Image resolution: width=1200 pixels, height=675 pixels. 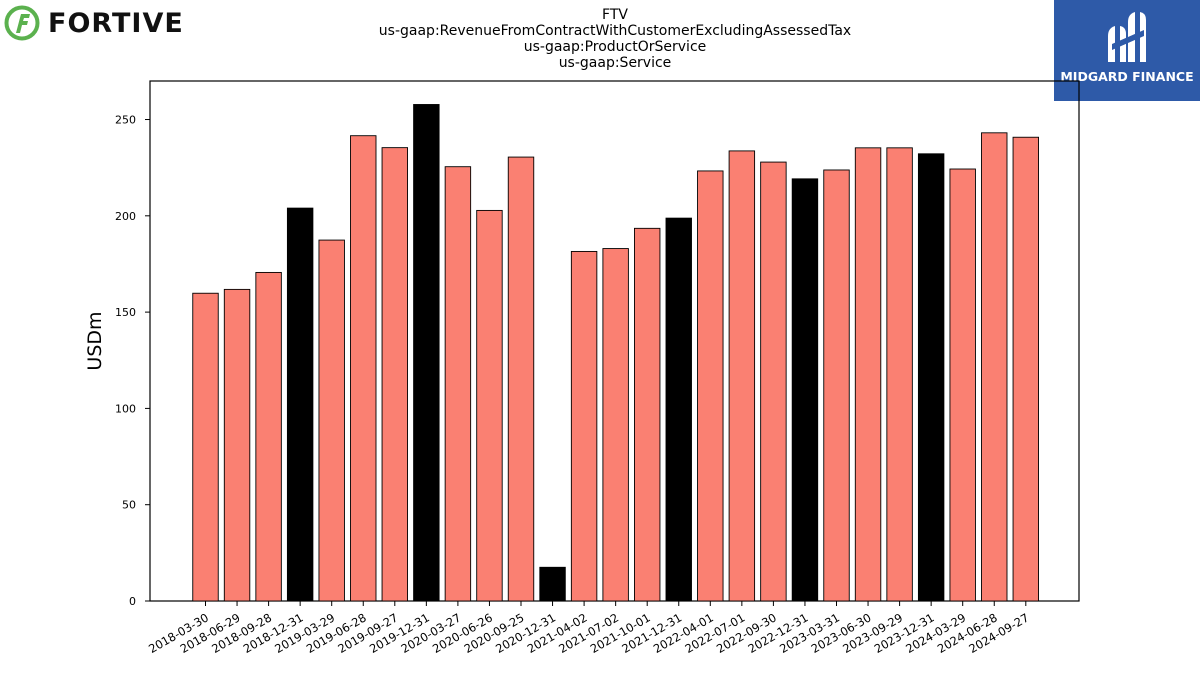 I want to click on y-axis-label: USDm, so click(x=95, y=340).